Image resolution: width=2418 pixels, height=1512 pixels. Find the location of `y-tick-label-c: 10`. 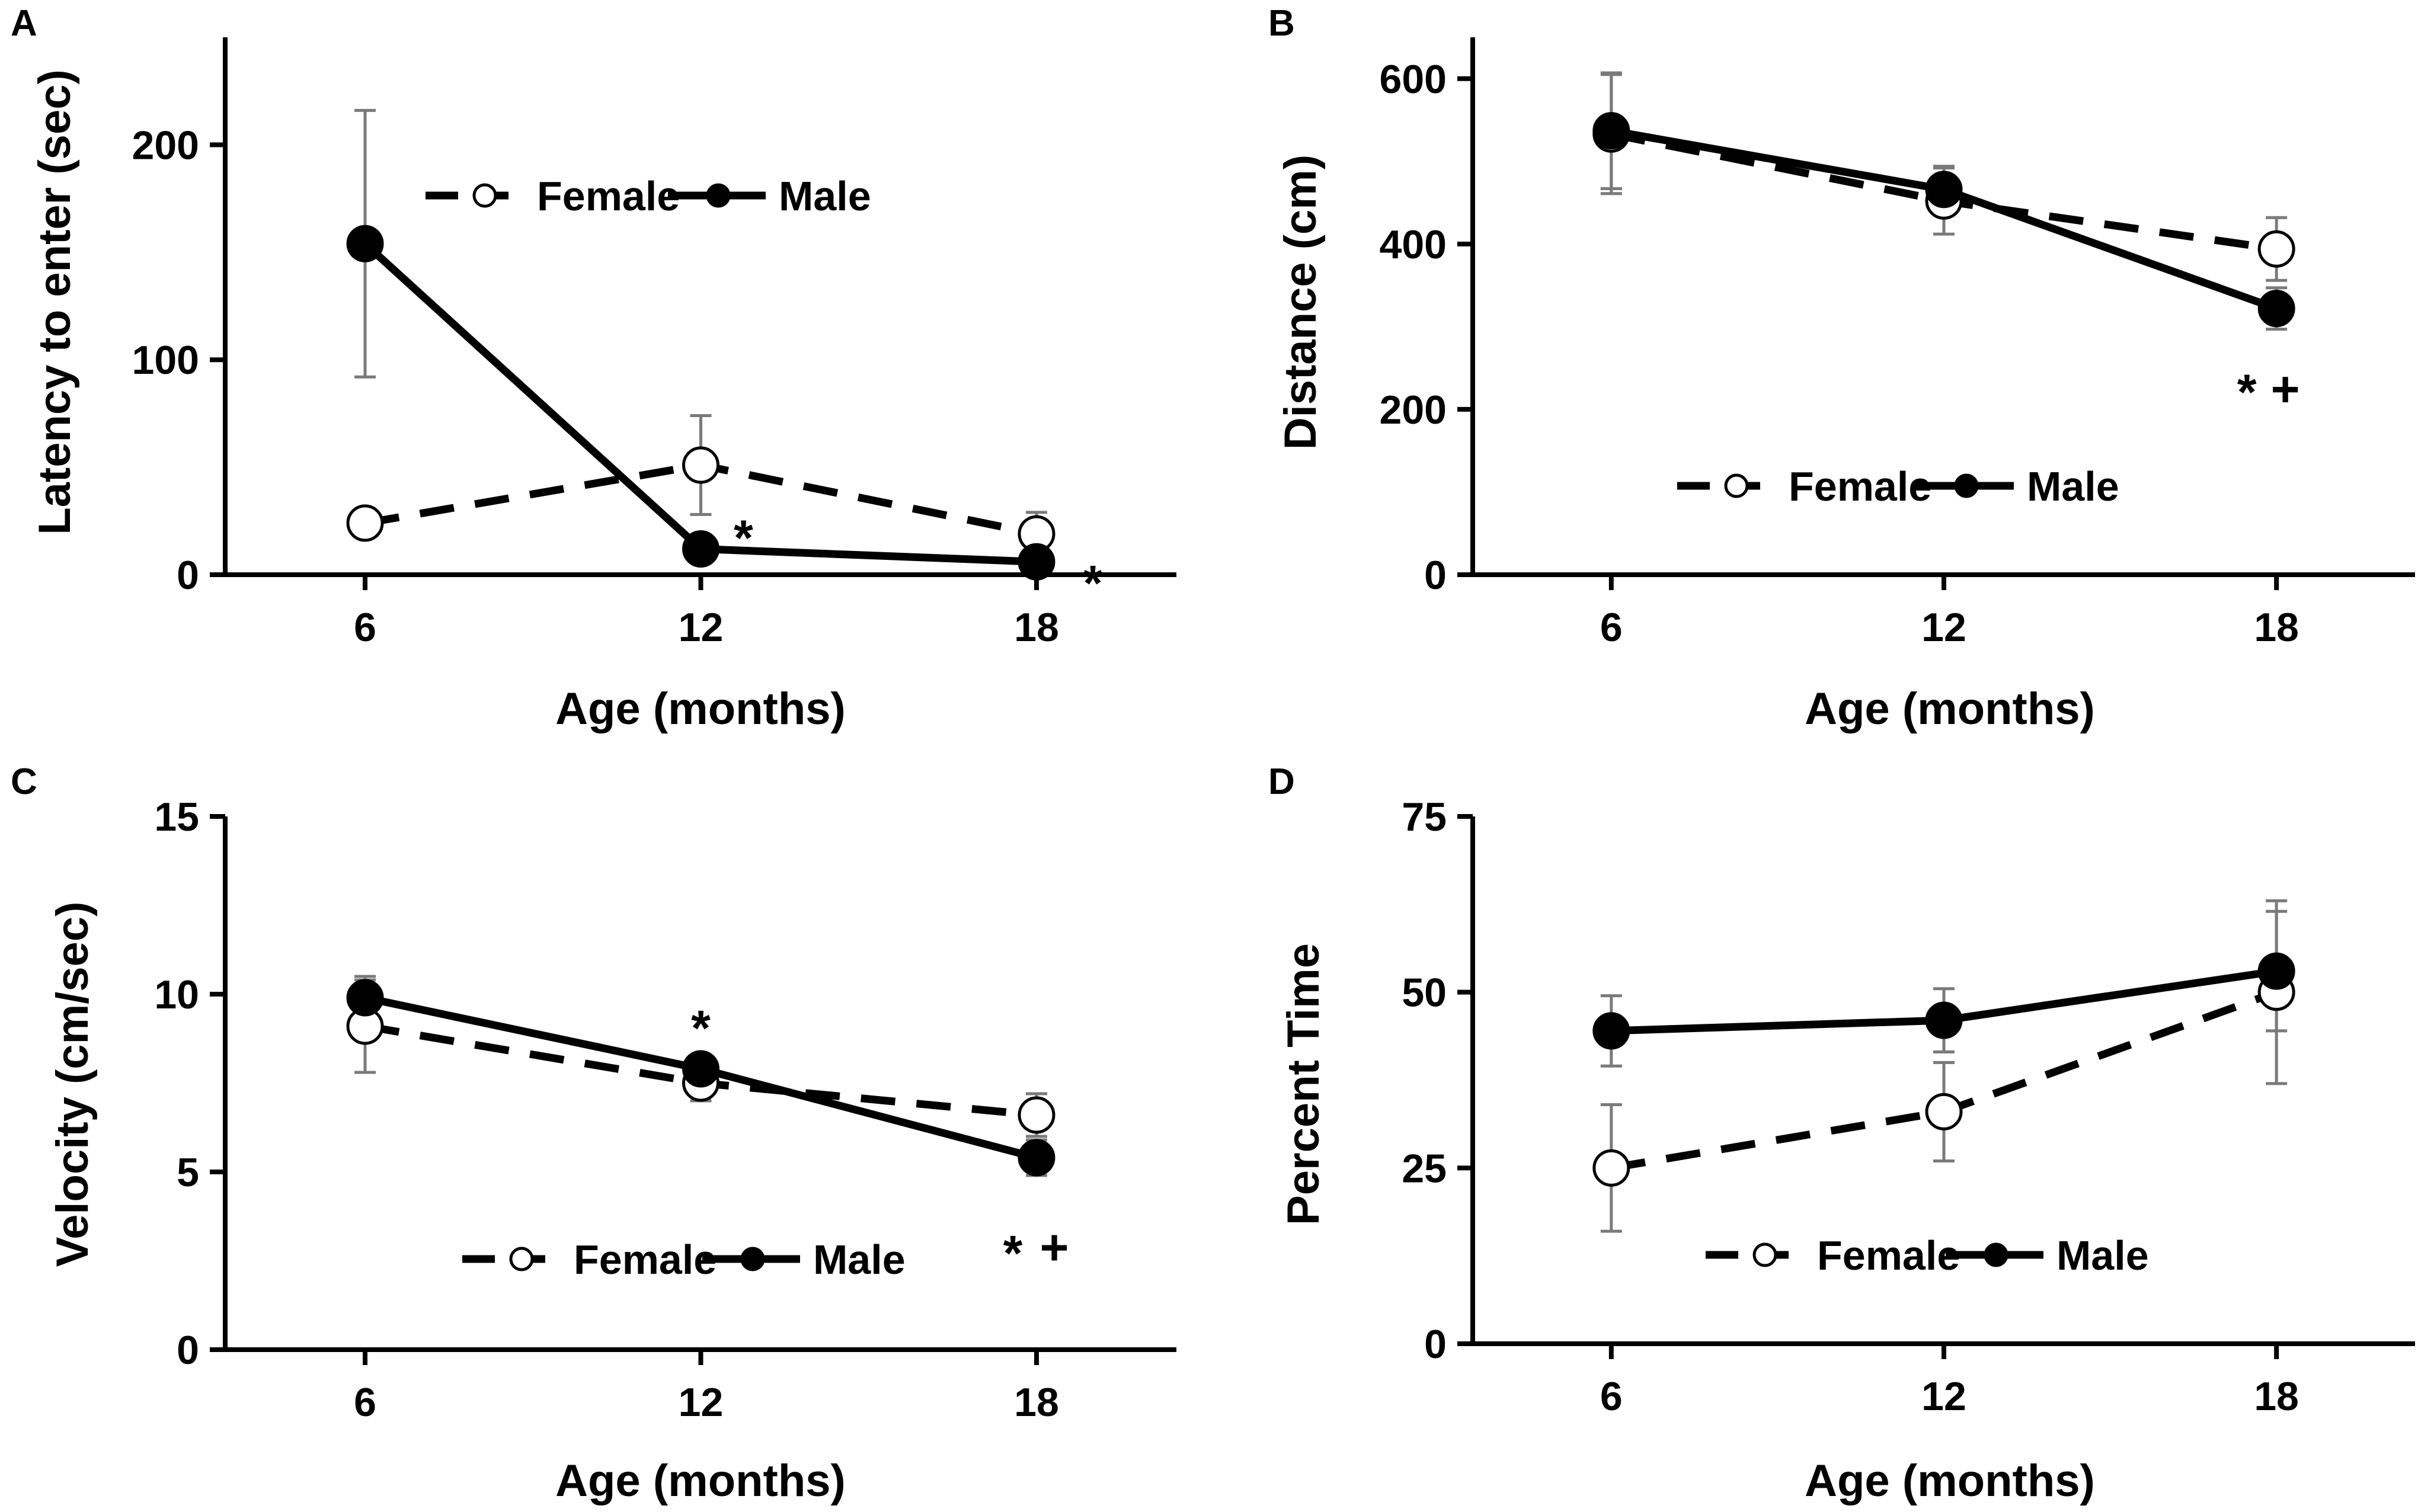

y-tick-label-c: 10 is located at coordinates (176, 994).